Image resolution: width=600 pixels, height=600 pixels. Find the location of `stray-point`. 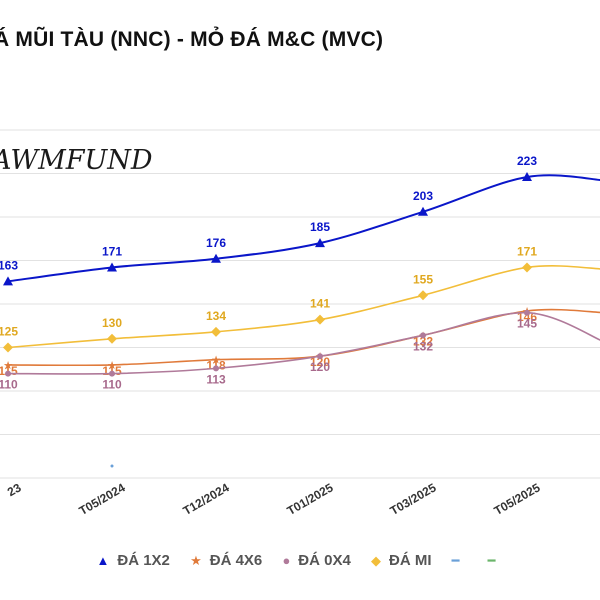

stray-point is located at coordinates (112, 466).